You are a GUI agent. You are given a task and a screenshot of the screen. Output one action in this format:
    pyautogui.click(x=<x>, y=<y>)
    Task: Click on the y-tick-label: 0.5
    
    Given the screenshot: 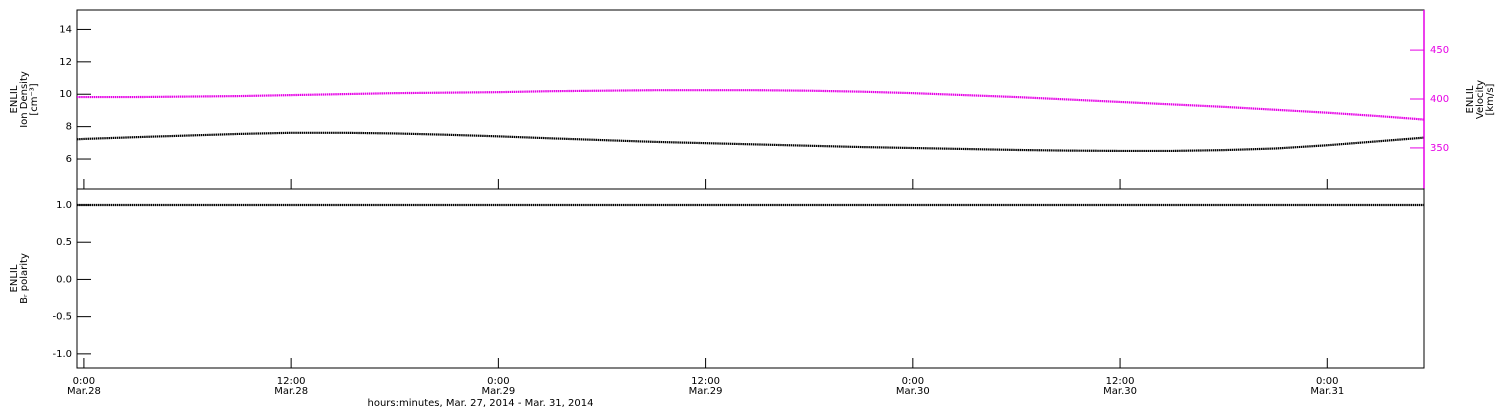 What is the action you would take?
    pyautogui.click(x=64, y=242)
    